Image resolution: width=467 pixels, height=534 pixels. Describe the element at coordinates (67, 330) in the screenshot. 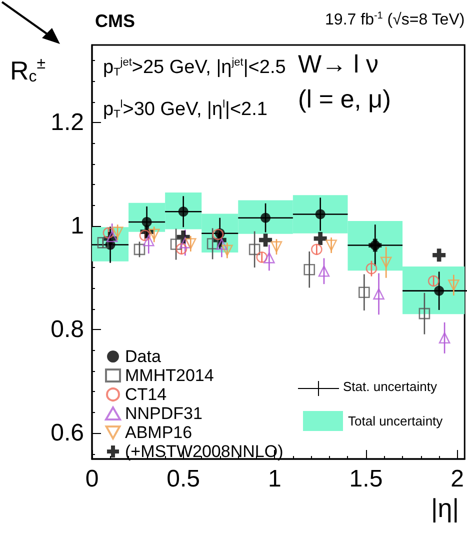

I see `y-tick-label: 0.8` at that location.